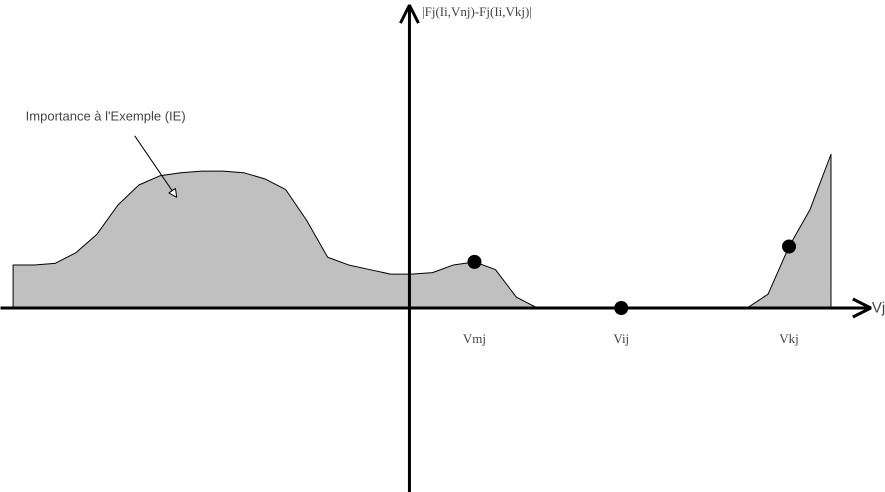 The height and width of the screenshot is (492, 885). What do you see at coordinates (474, 338) in the screenshot?
I see `x-tick-label: Vmj` at bounding box center [474, 338].